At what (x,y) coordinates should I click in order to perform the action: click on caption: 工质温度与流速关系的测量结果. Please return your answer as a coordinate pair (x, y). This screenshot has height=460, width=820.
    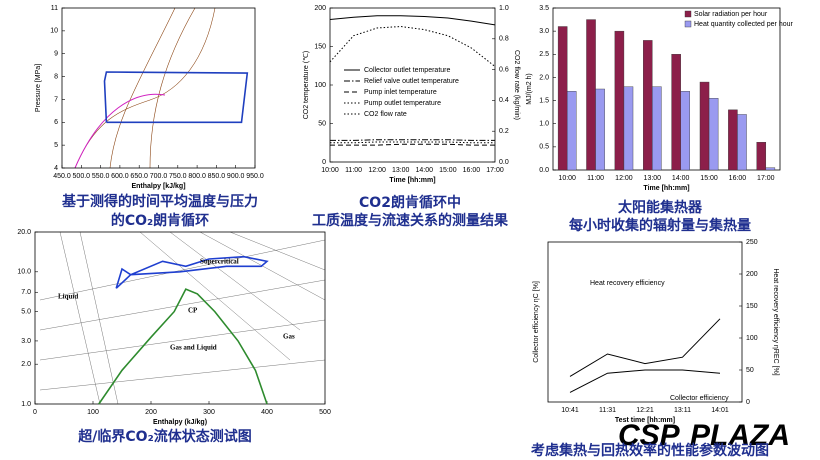
    Looking at the image, I should click on (410, 220).